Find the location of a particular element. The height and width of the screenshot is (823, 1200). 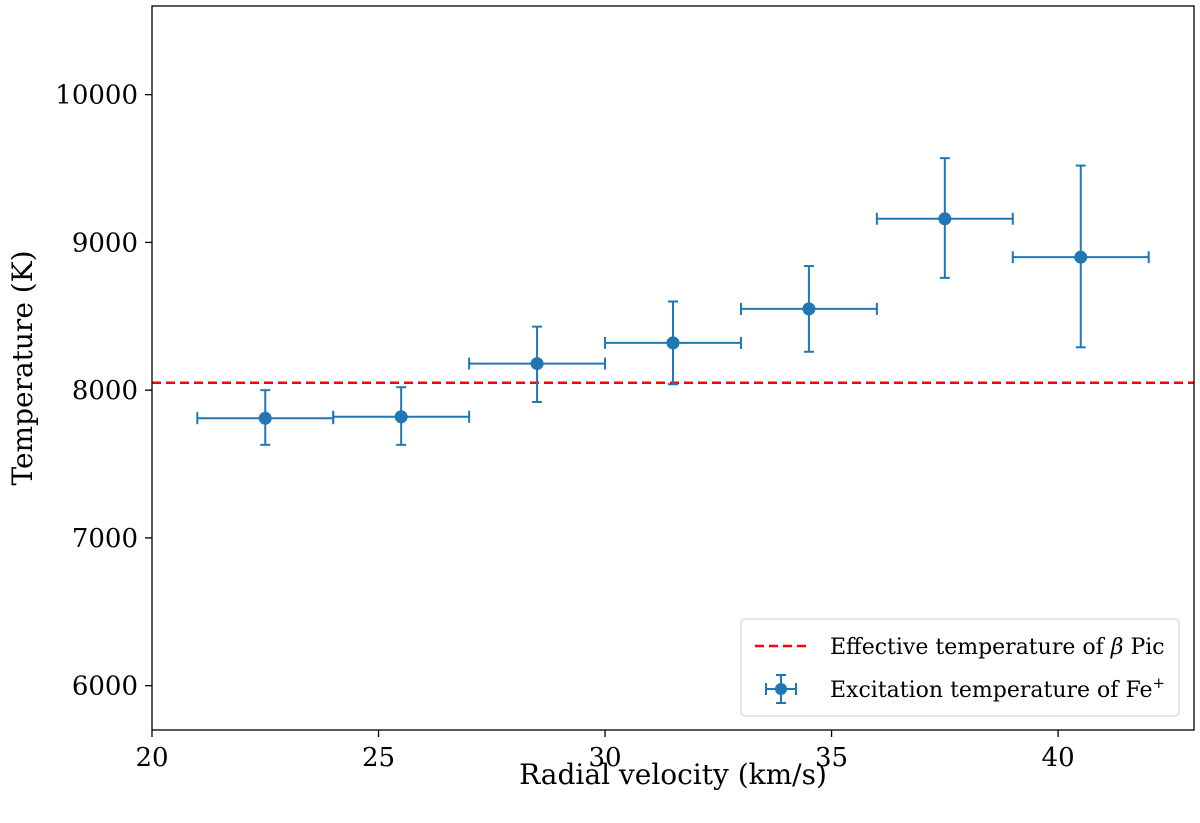

y-tick-label: 8000 is located at coordinates (105, 391).